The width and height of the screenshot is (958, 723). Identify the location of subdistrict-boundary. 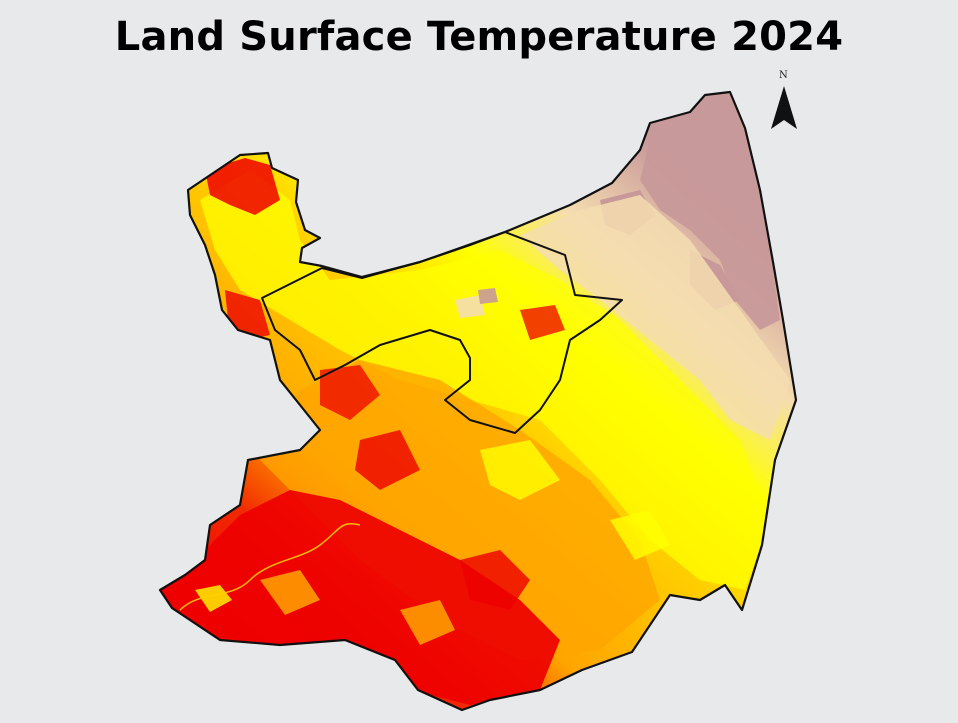
(442, 332).